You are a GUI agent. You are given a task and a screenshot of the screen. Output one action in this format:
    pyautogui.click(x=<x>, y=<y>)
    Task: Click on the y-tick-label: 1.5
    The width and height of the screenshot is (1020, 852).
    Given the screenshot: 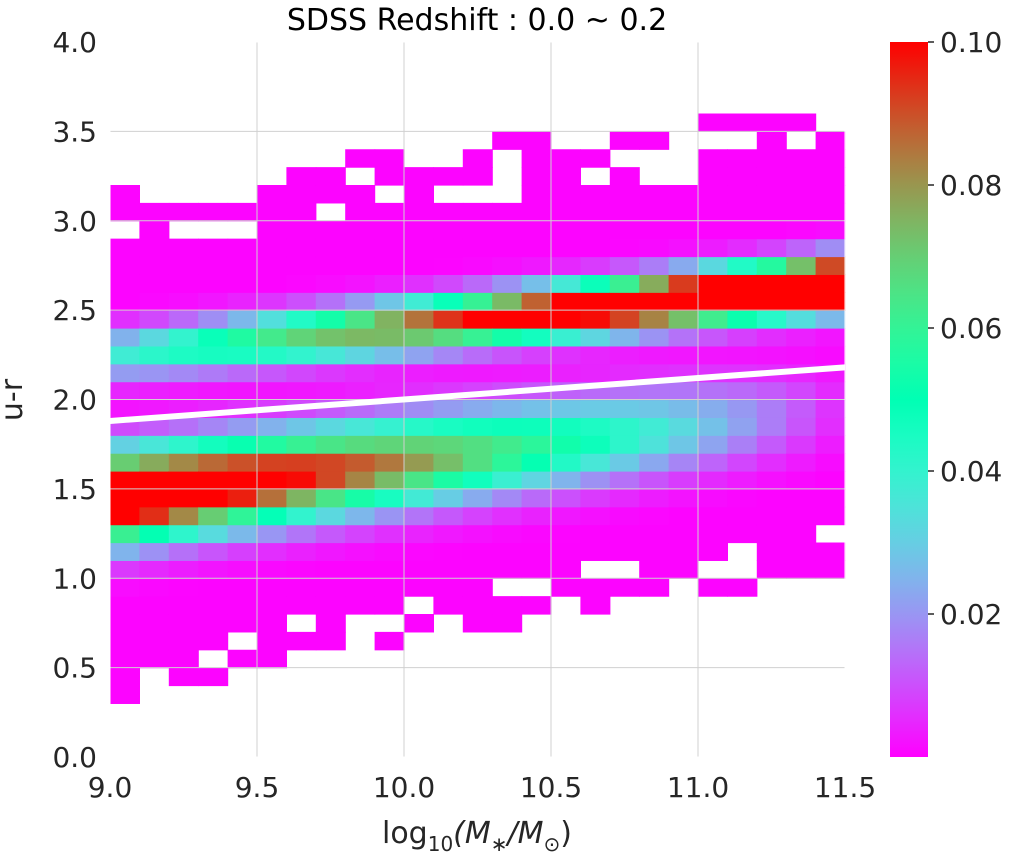 What is the action you would take?
    pyautogui.click(x=74, y=489)
    